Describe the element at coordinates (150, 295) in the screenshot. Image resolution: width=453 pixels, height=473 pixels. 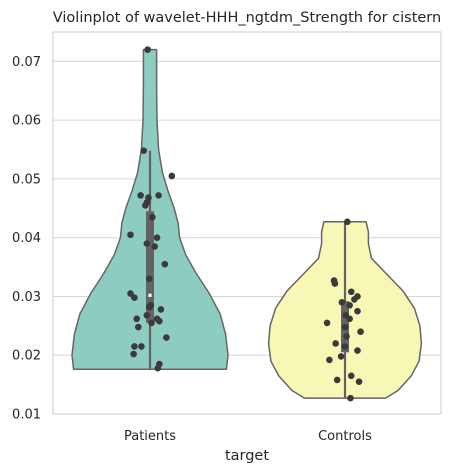
I see `violin-median` at that location.